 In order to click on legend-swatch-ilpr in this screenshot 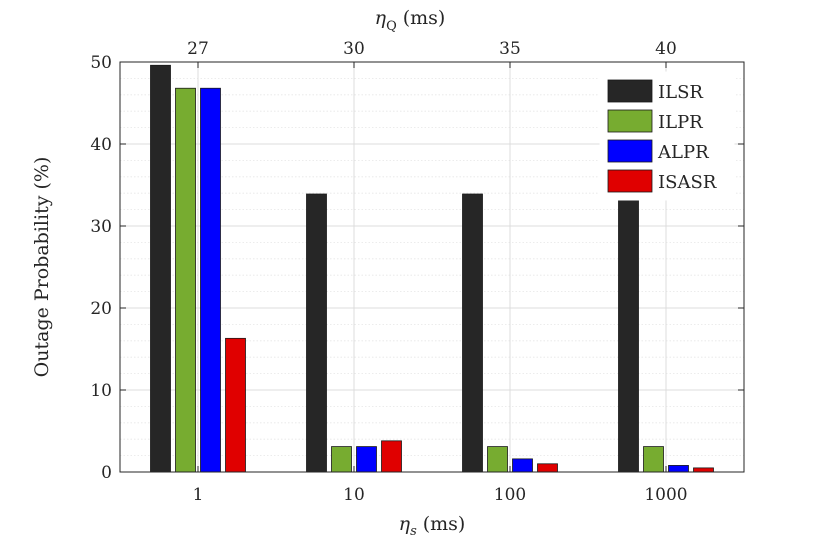, I will do `click(630, 121)`.